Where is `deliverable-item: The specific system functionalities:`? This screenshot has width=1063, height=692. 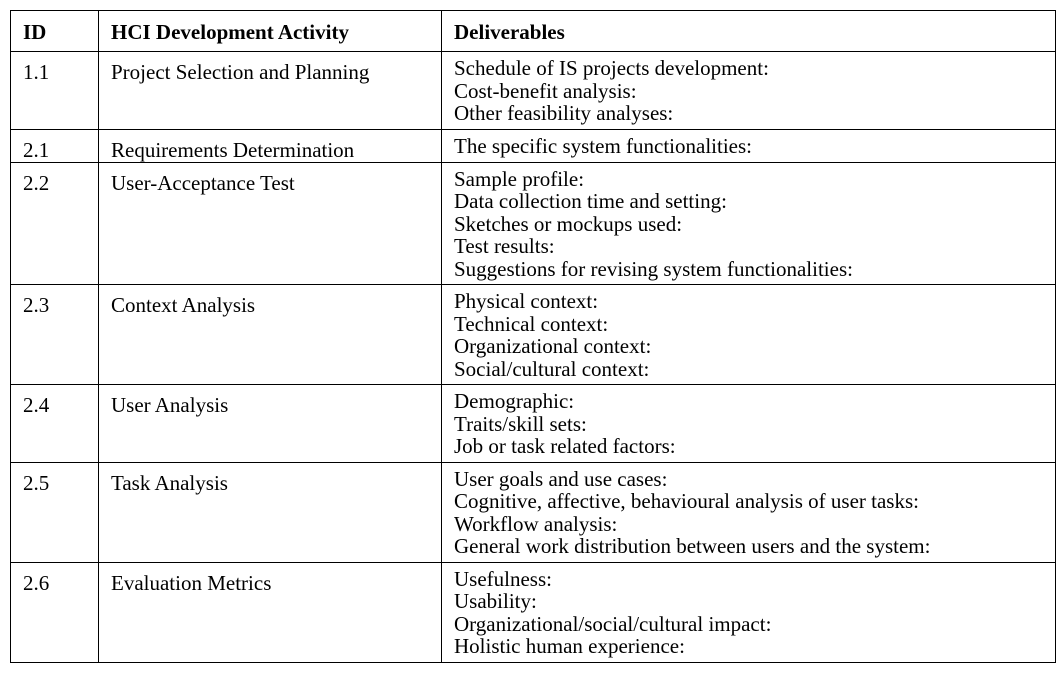 deliverable-item: The specific system functionalities: is located at coordinates (603, 145).